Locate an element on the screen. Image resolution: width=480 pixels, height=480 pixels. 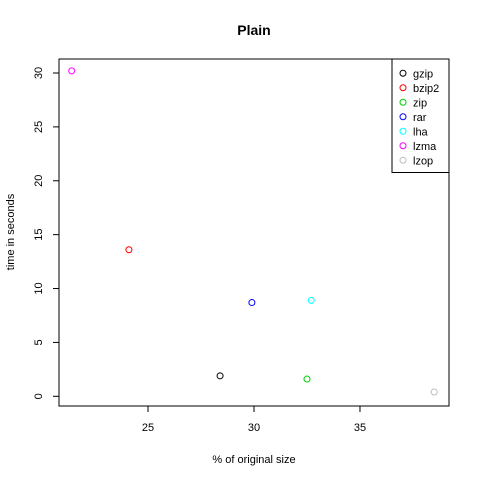
y-tick-label: 25 is located at coordinates (39, 127).